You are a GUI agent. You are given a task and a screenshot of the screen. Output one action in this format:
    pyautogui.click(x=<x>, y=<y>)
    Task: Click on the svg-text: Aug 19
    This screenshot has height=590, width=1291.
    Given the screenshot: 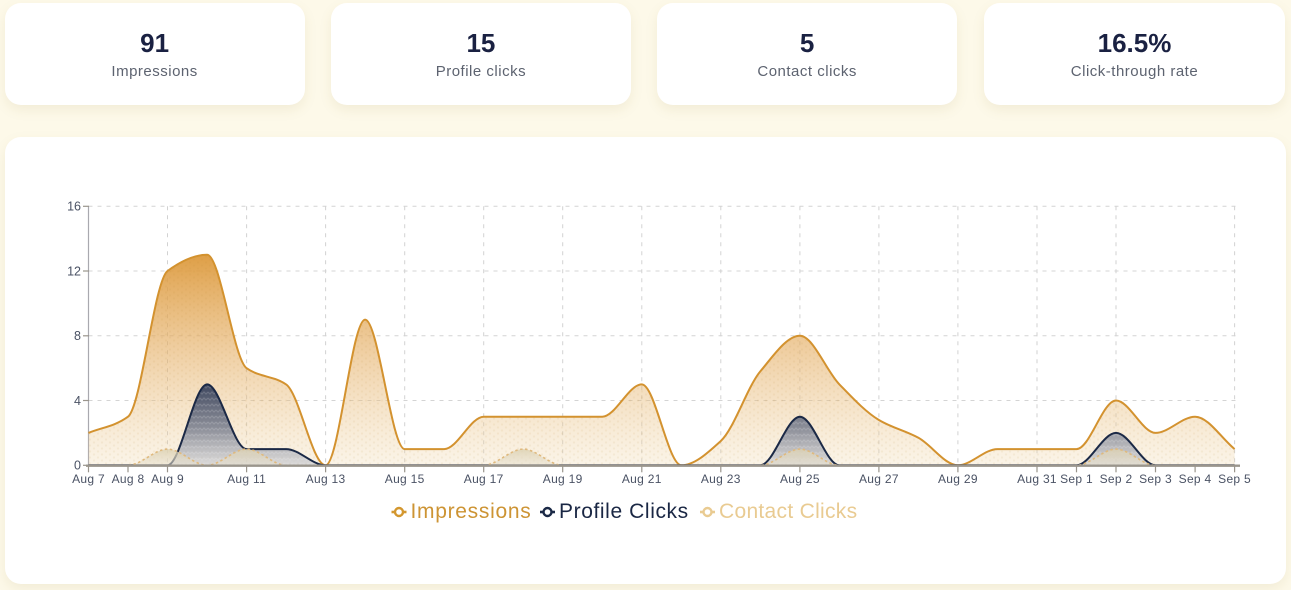 What is the action you would take?
    pyautogui.click(x=563, y=479)
    